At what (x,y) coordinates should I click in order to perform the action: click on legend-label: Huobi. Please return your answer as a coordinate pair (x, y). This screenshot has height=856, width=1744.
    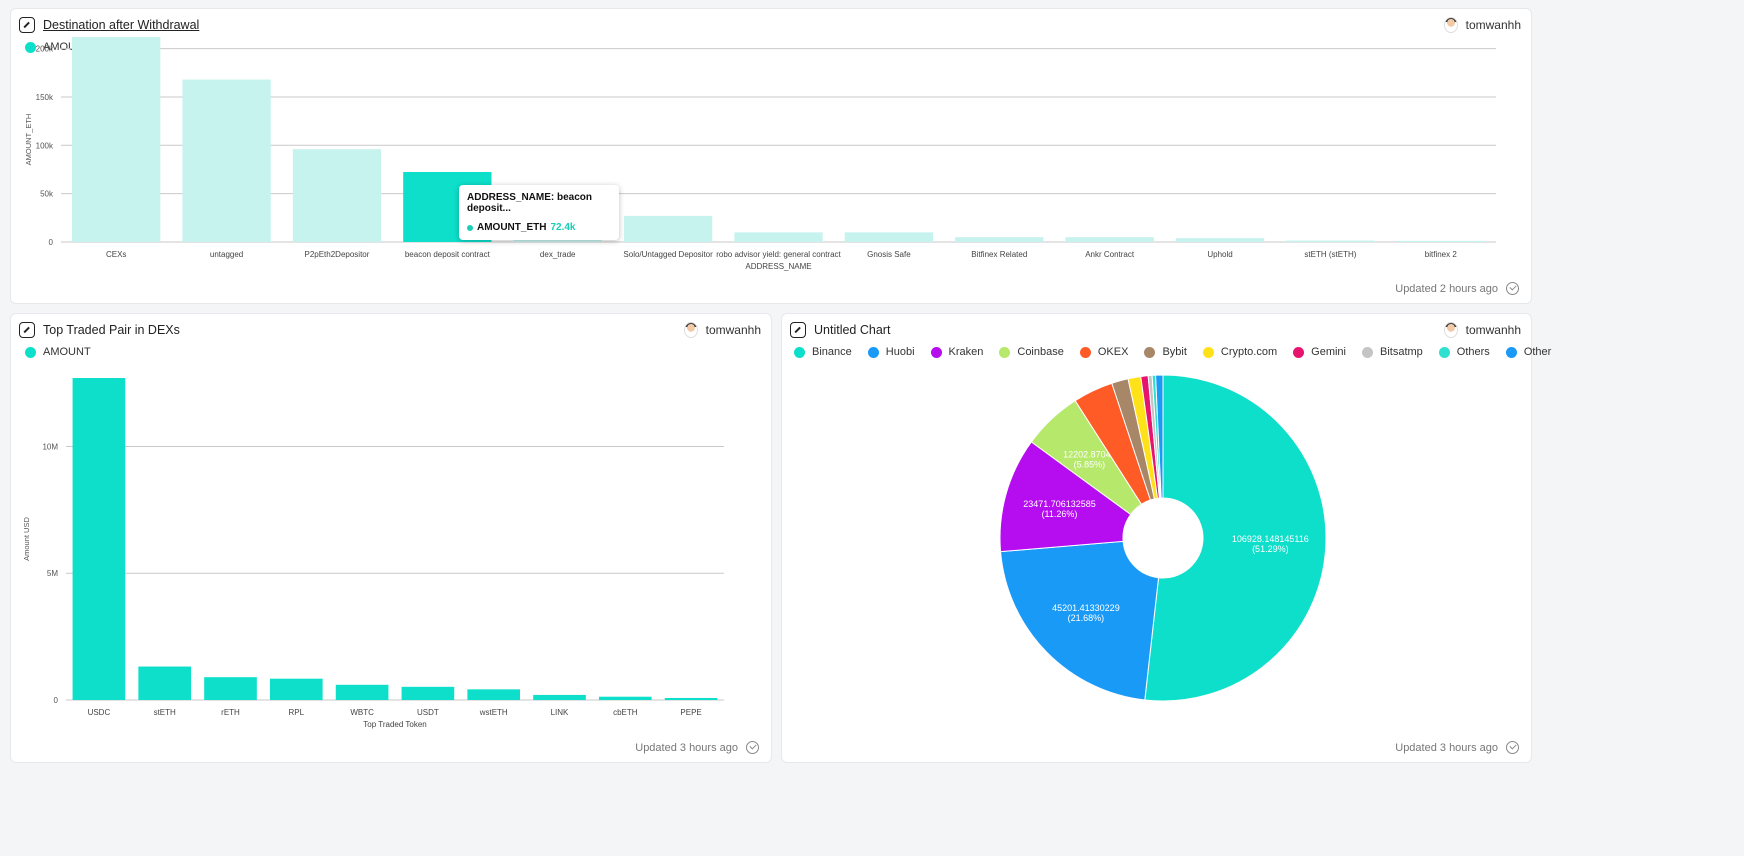
    Looking at the image, I should click on (900, 352).